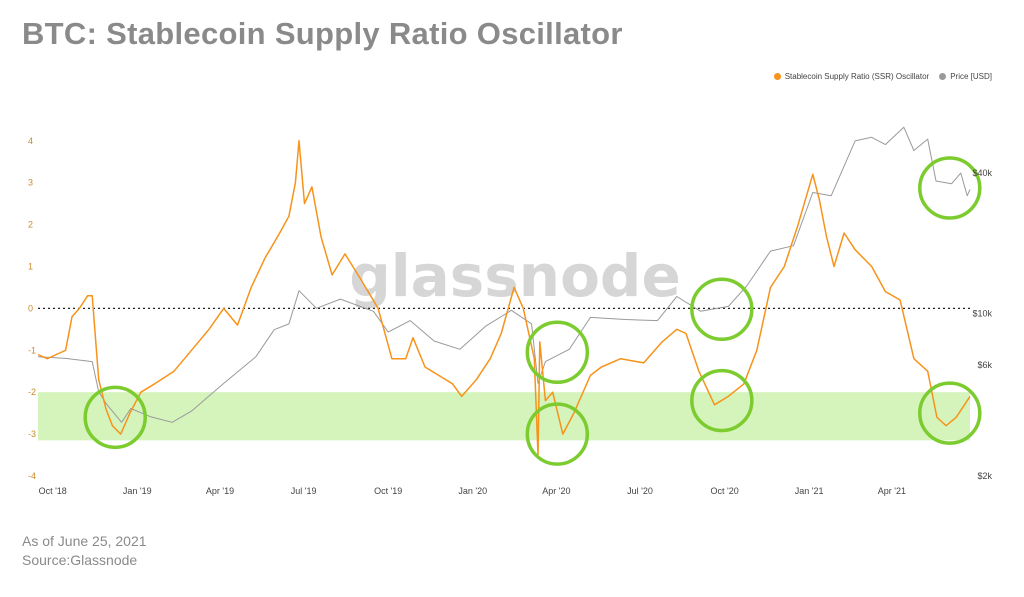  What do you see at coordinates (640, 491) in the screenshot?
I see `x-tick-7: Jul '20` at bounding box center [640, 491].